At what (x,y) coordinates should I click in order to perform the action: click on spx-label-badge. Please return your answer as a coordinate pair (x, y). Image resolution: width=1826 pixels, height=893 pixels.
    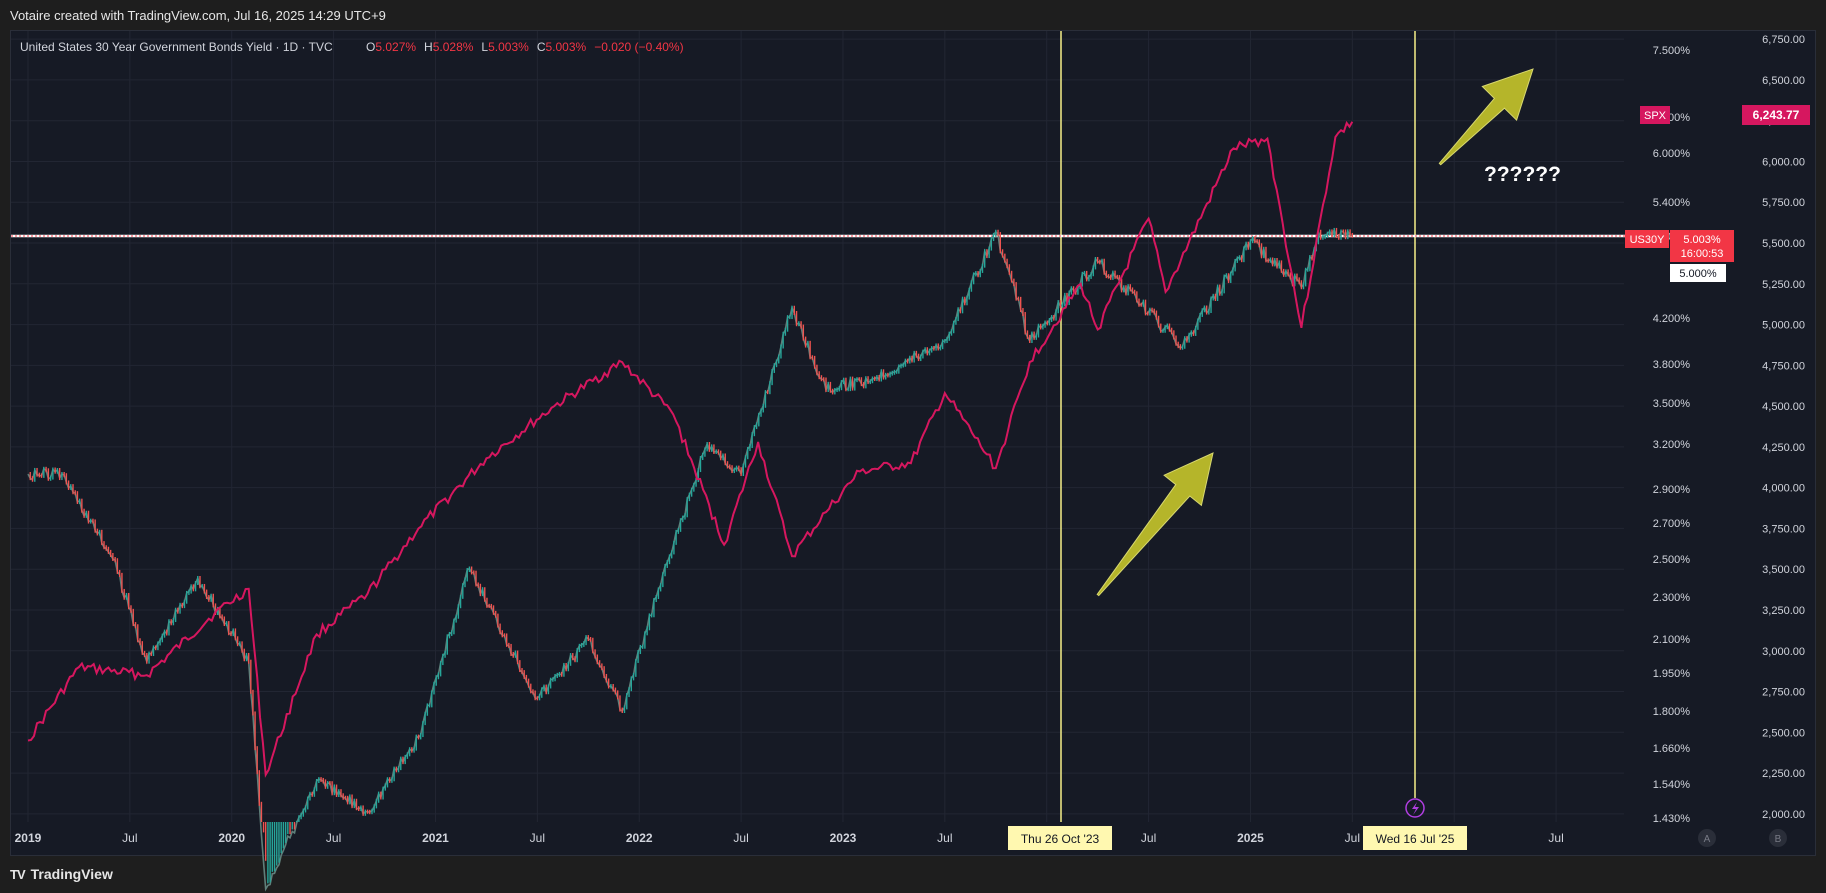
    Looking at the image, I should click on (1655, 115).